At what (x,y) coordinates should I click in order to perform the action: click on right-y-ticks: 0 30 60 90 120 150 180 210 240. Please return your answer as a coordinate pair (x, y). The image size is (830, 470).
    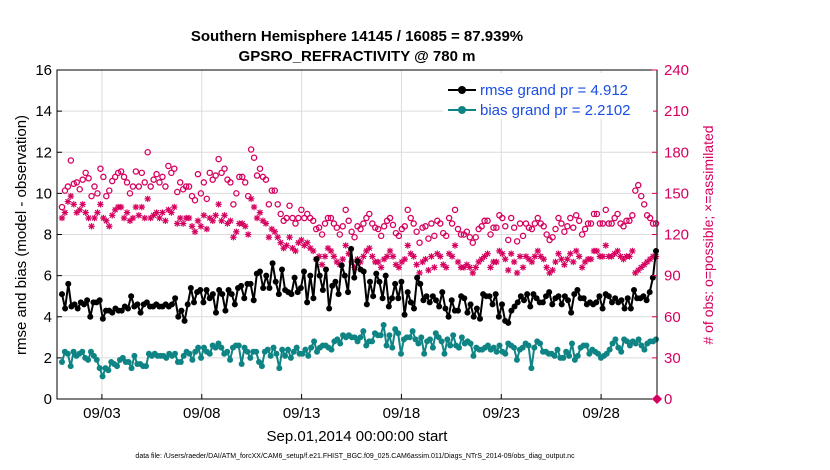
    Looking at the image, I should click on (670, 235).